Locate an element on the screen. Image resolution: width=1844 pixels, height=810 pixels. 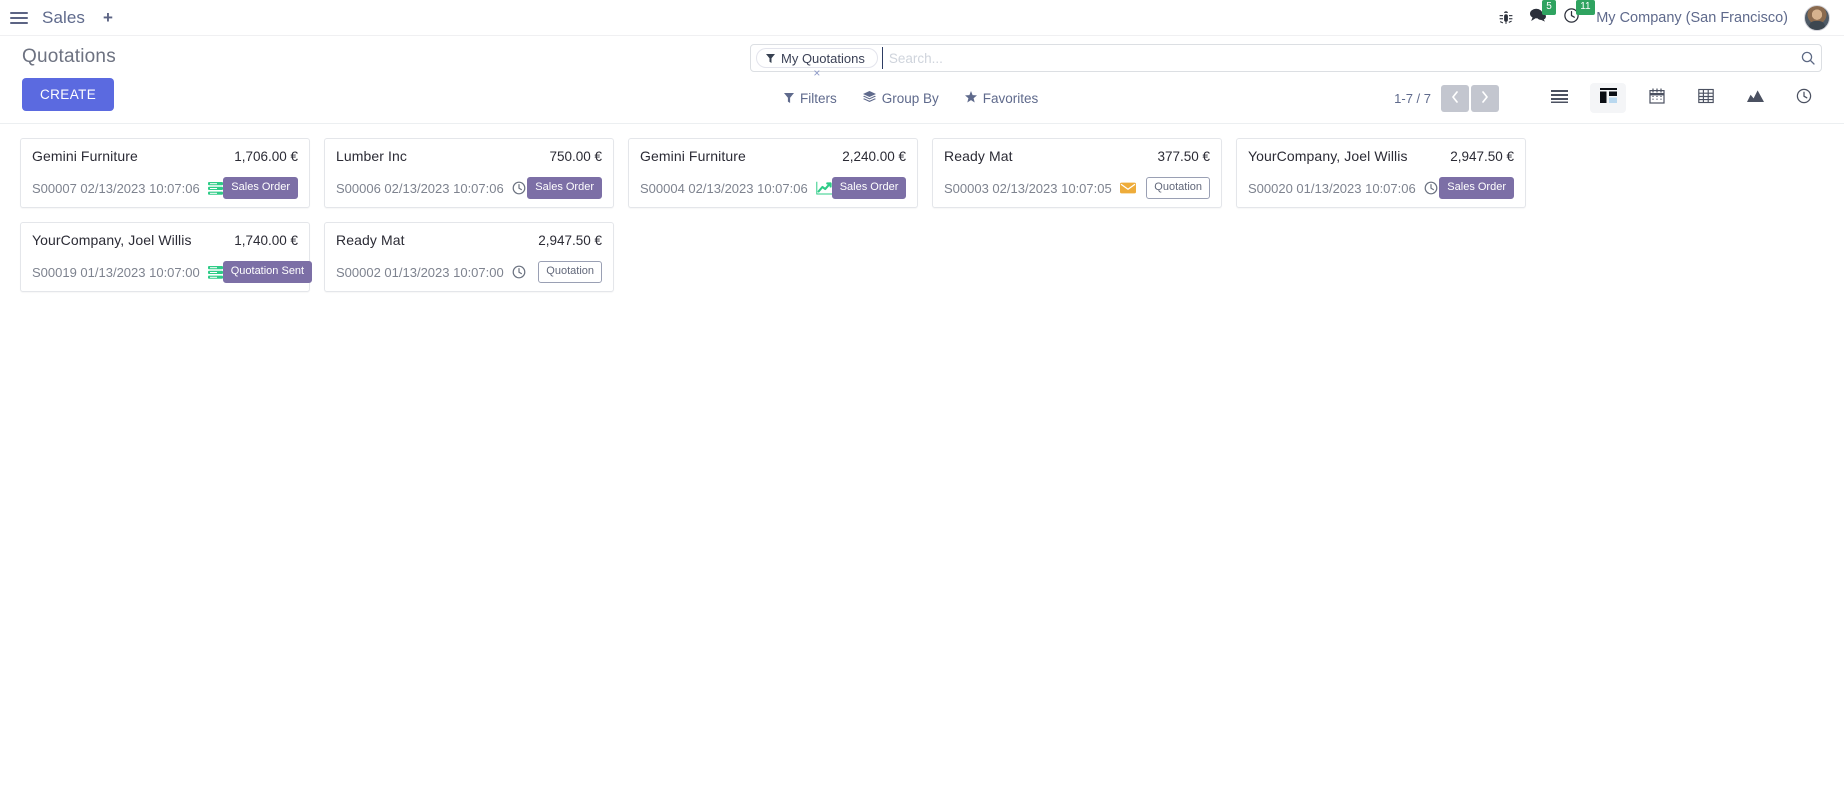
group-by-dropdown: Group By is located at coordinates (900, 98).